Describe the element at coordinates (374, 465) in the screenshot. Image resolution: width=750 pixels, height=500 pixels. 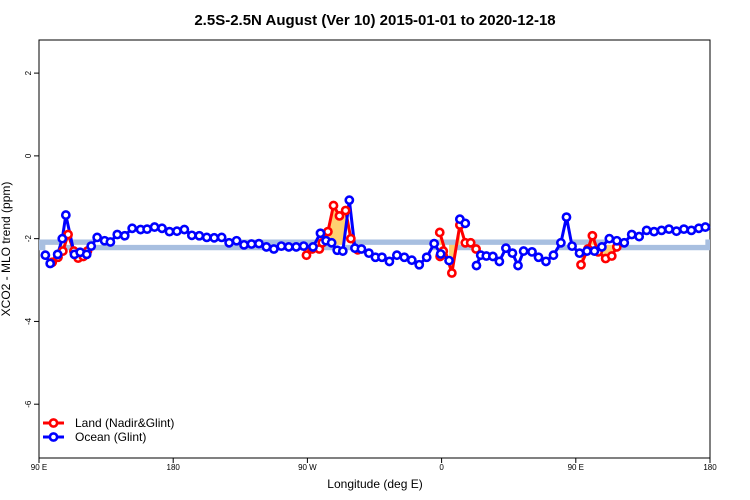
I see `x-axis: 90 E 180 90 W 0 90 E 180` at that location.